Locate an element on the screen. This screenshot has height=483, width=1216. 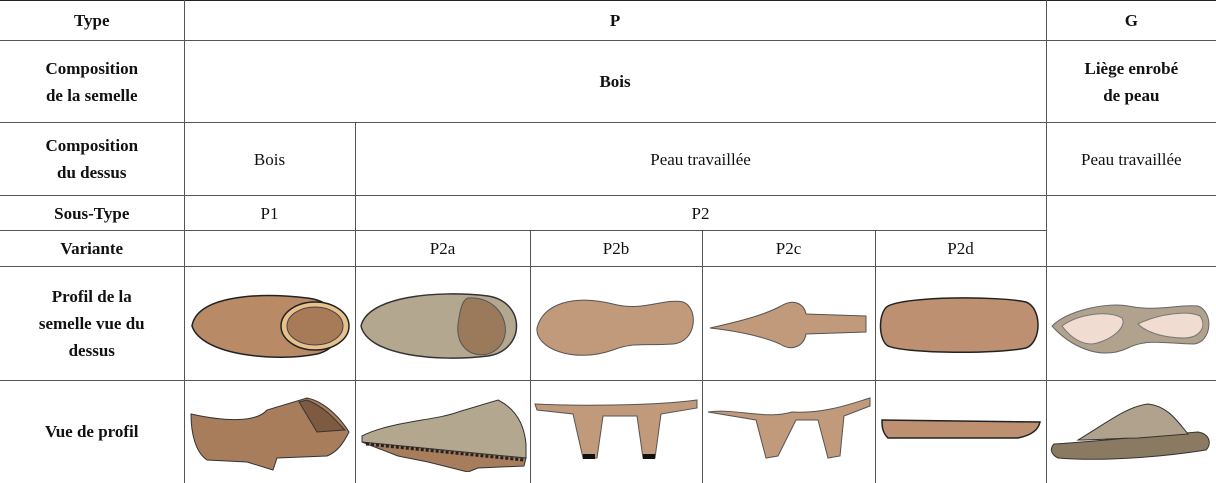
cell: Liège enrobé de peau is located at coordinates (1130, 81).